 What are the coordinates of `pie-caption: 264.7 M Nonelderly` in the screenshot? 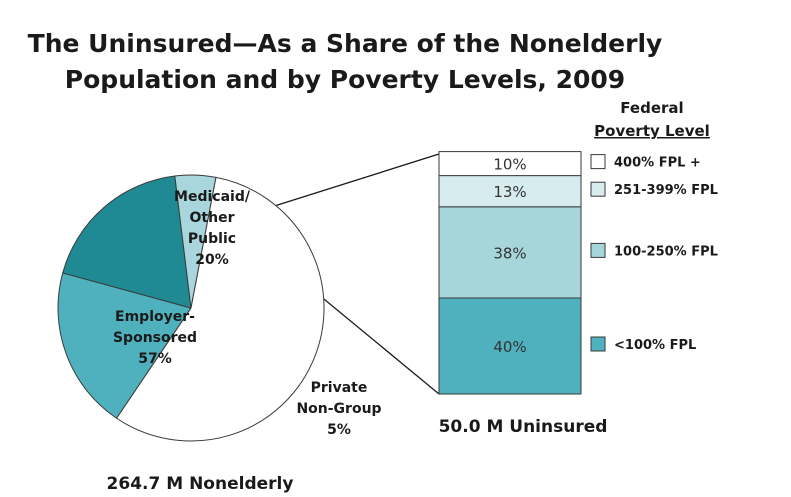 It's located at (200, 484).